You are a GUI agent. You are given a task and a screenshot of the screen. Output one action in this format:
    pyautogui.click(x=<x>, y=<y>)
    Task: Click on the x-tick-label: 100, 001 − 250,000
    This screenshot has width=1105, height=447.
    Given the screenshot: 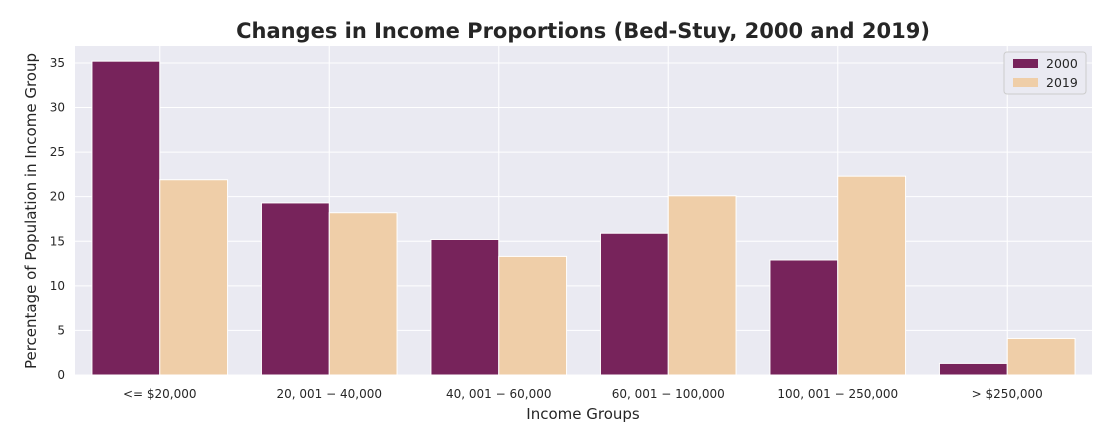 What is the action you would take?
    pyautogui.click(x=837, y=394)
    